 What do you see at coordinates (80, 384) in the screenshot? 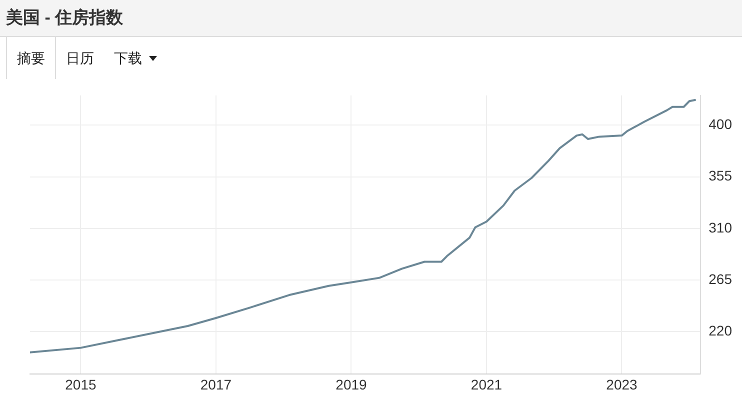
I see `x-tick-label: 2015` at bounding box center [80, 384].